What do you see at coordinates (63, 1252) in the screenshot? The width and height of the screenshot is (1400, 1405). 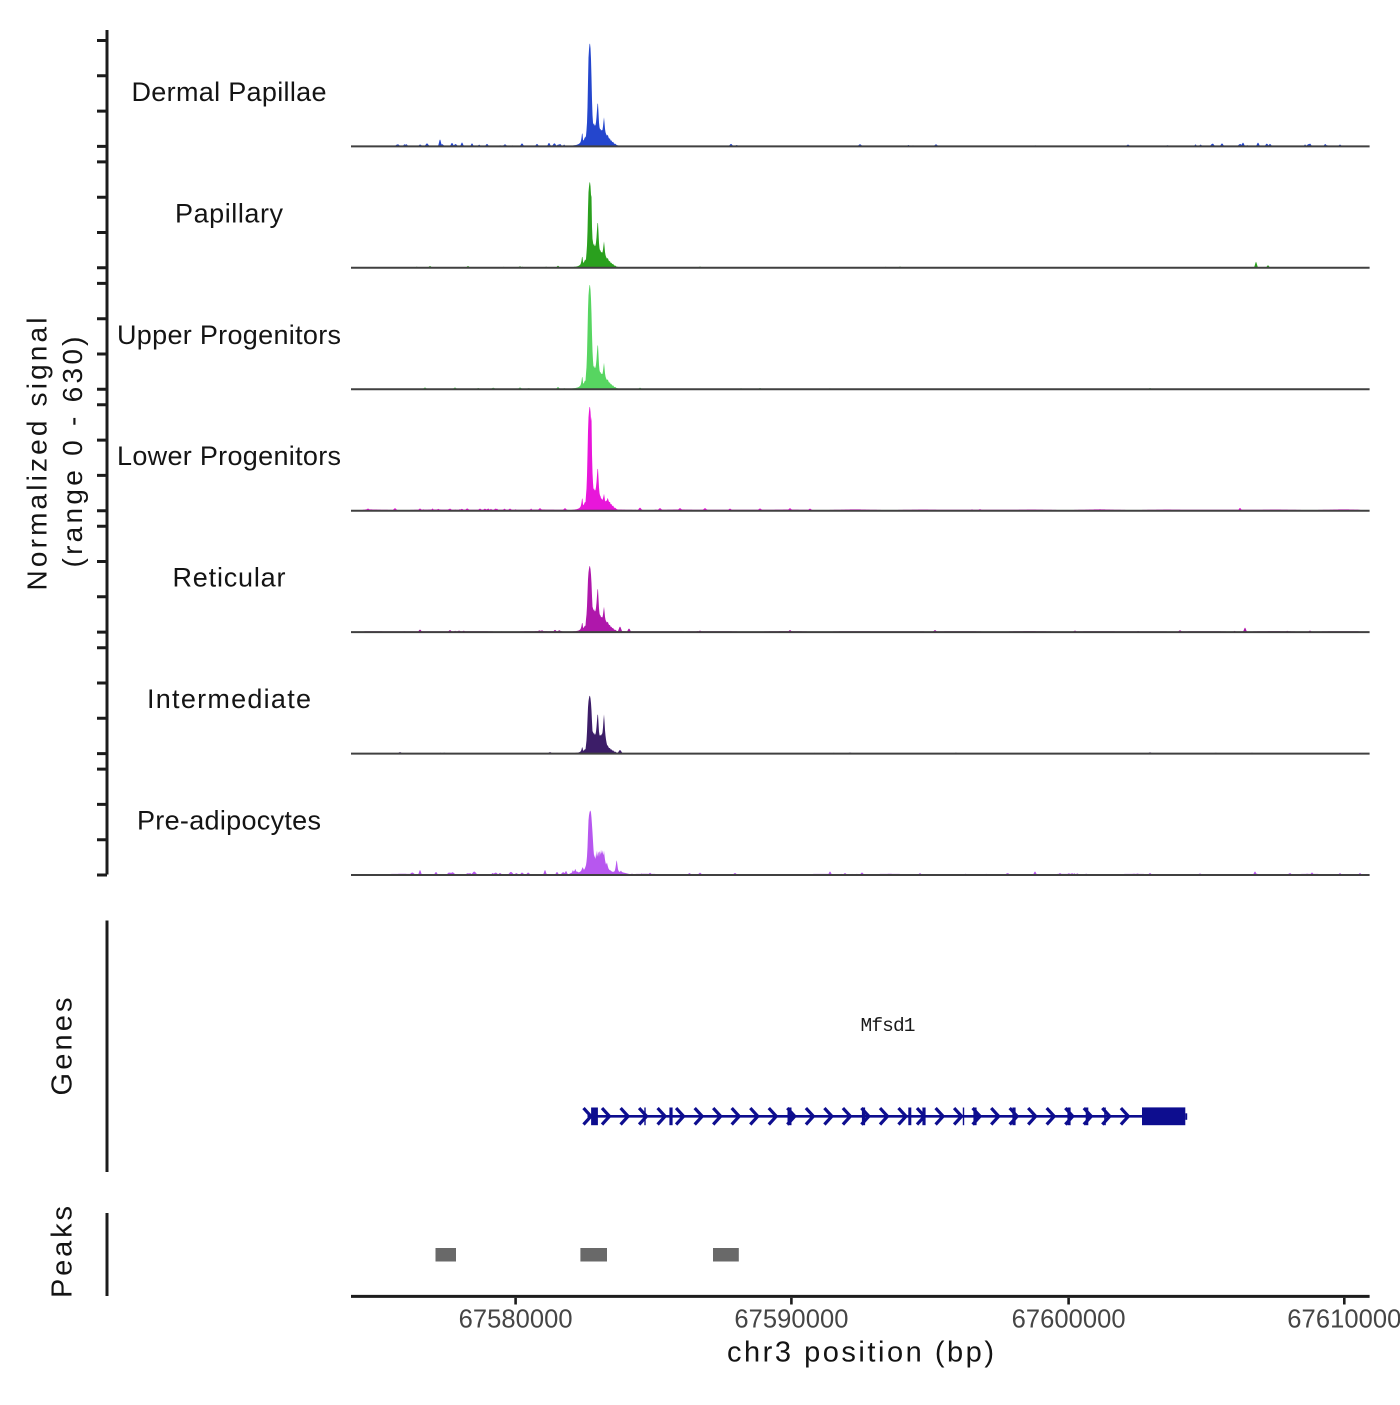 I see `svg-text: Peaks` at bounding box center [63, 1252].